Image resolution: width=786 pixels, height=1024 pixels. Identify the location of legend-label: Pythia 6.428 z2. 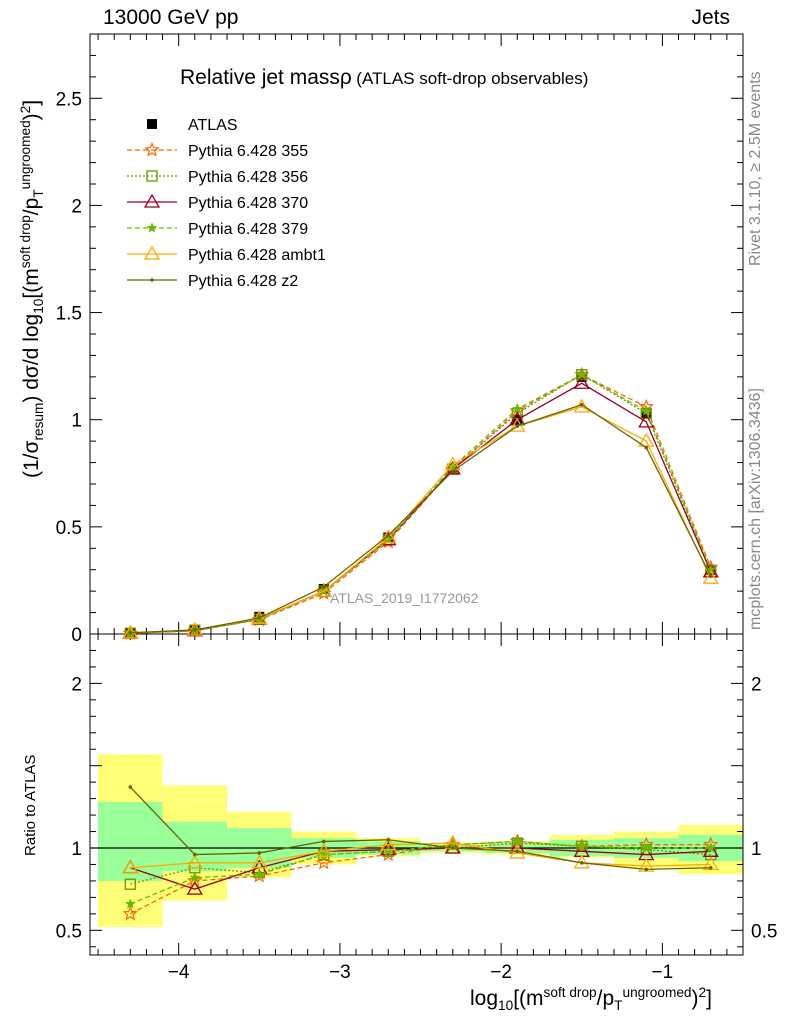
(243, 281).